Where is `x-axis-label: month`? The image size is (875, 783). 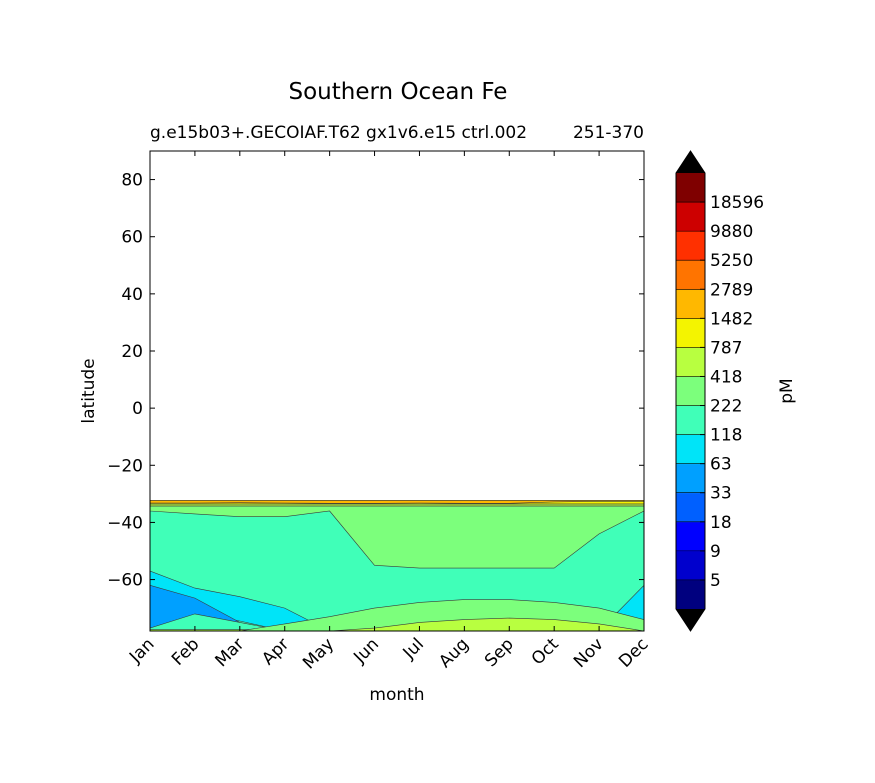
x-axis-label: month is located at coordinates (396, 695).